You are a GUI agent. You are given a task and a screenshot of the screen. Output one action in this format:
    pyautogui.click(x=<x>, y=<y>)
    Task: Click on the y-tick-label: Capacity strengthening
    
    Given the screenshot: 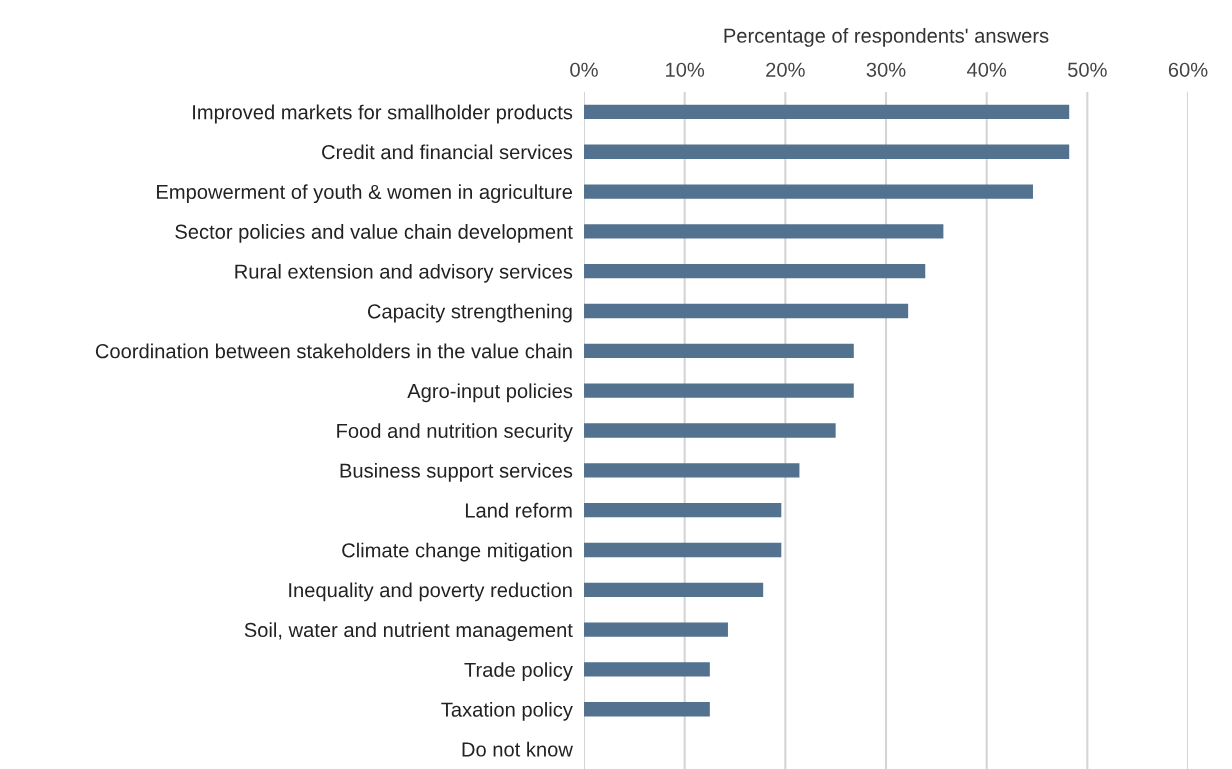 What is the action you would take?
    pyautogui.click(x=469, y=313)
    